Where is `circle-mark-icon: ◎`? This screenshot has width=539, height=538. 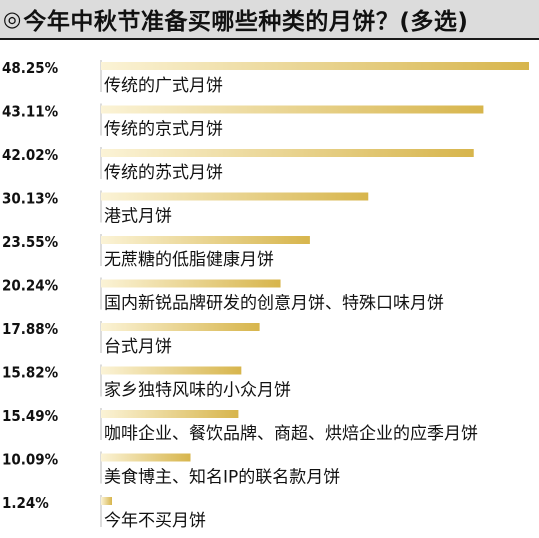
circle-mark-icon: ◎ is located at coordinates (12, 18).